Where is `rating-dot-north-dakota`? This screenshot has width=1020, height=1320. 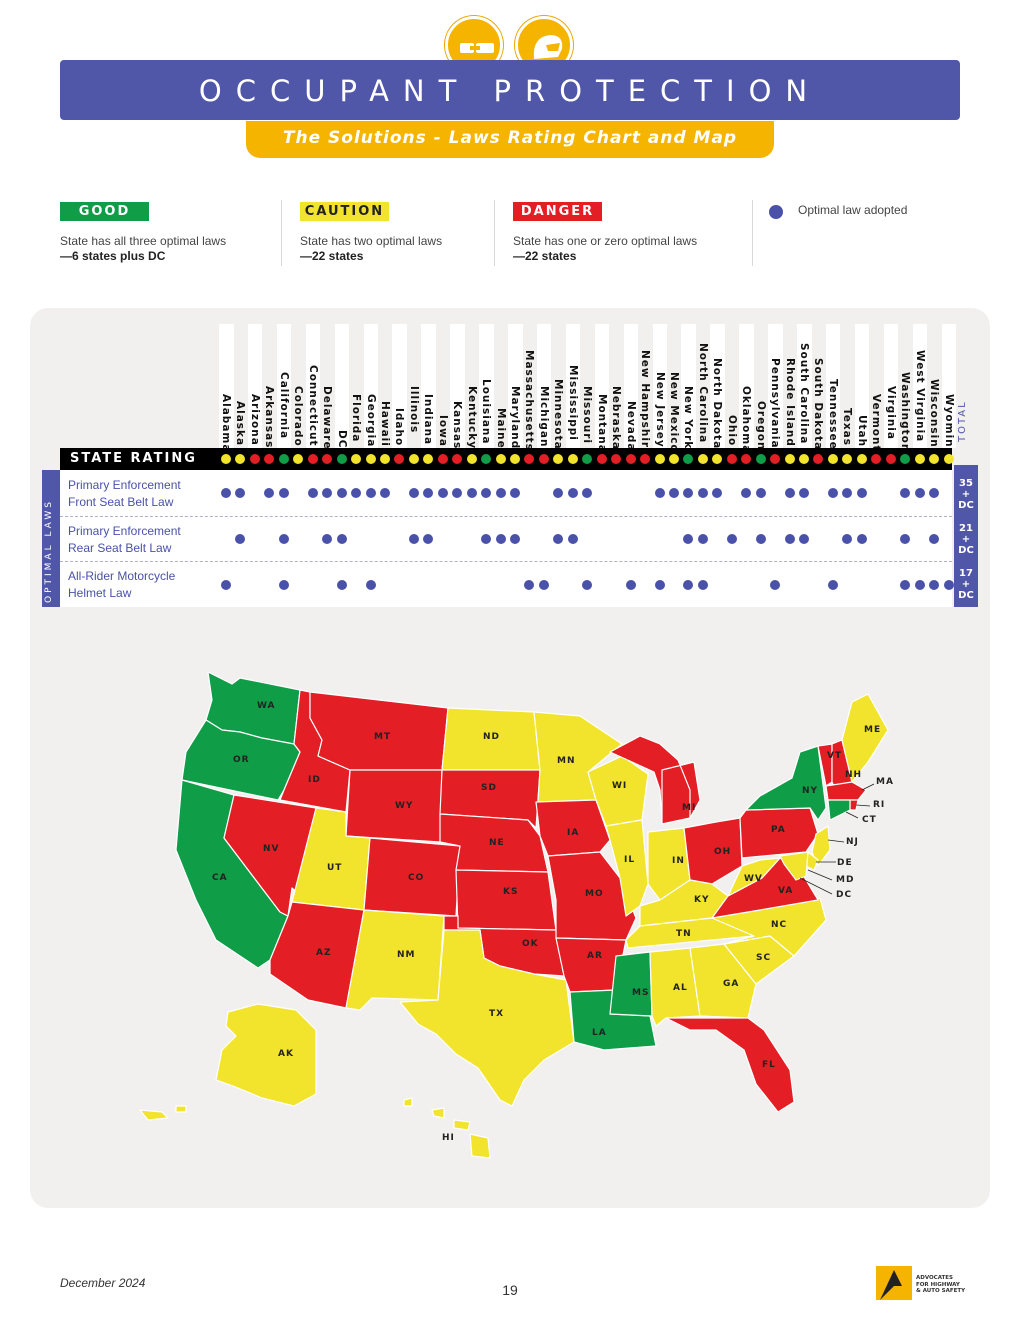
rating-dot-north-dakota is located at coordinates (717, 459).